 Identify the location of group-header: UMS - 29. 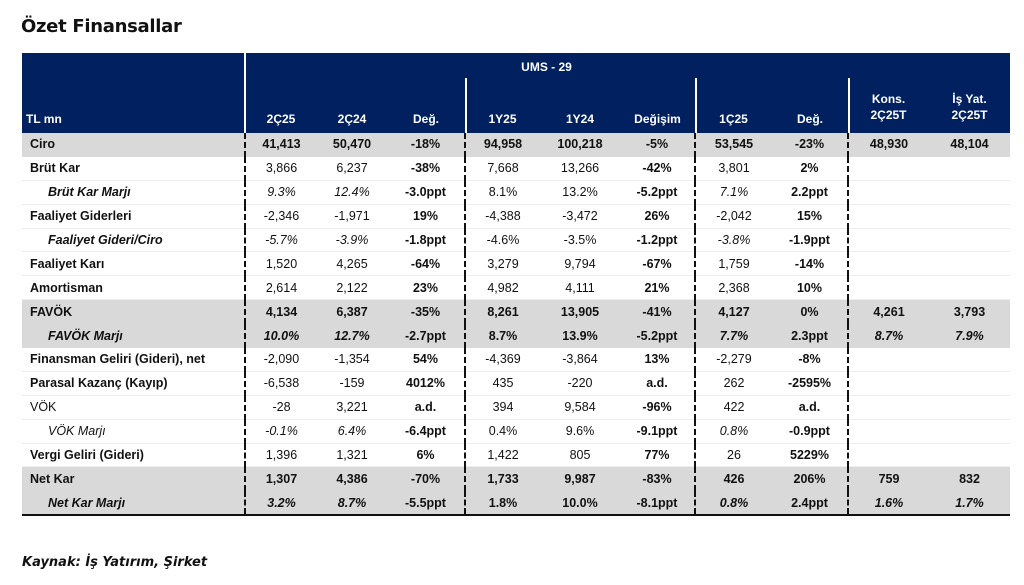
(546, 67).